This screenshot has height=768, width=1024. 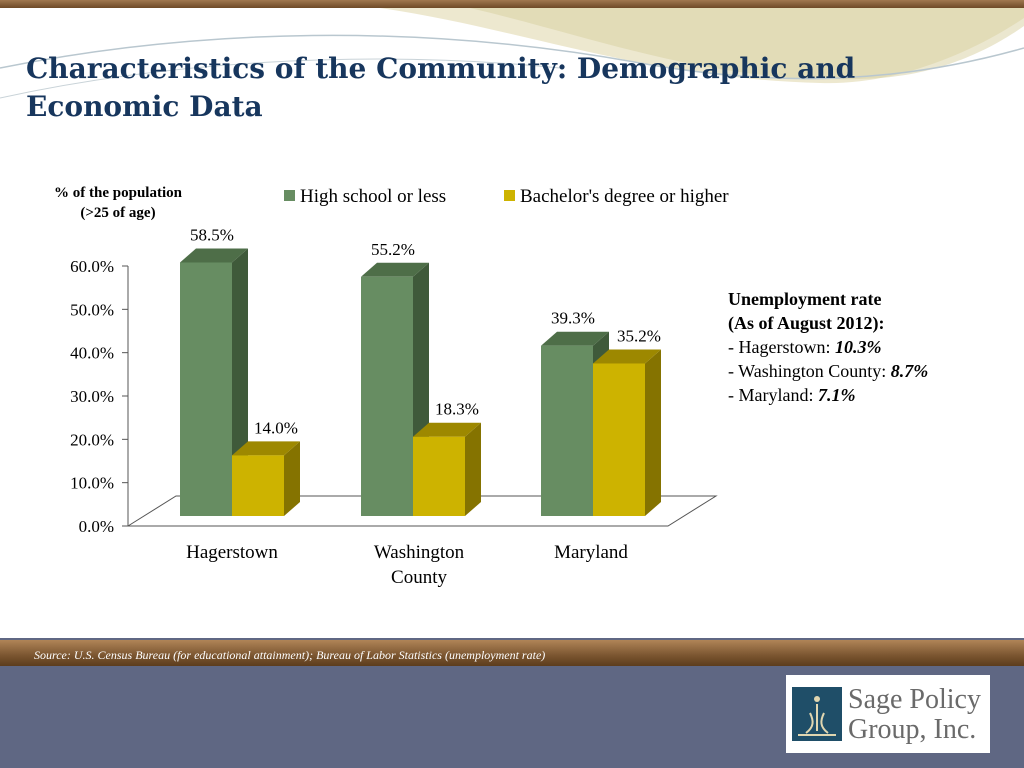 What do you see at coordinates (781, 347) in the screenshot?
I see `unemployment-item-label: - Hagerstown:` at bounding box center [781, 347].